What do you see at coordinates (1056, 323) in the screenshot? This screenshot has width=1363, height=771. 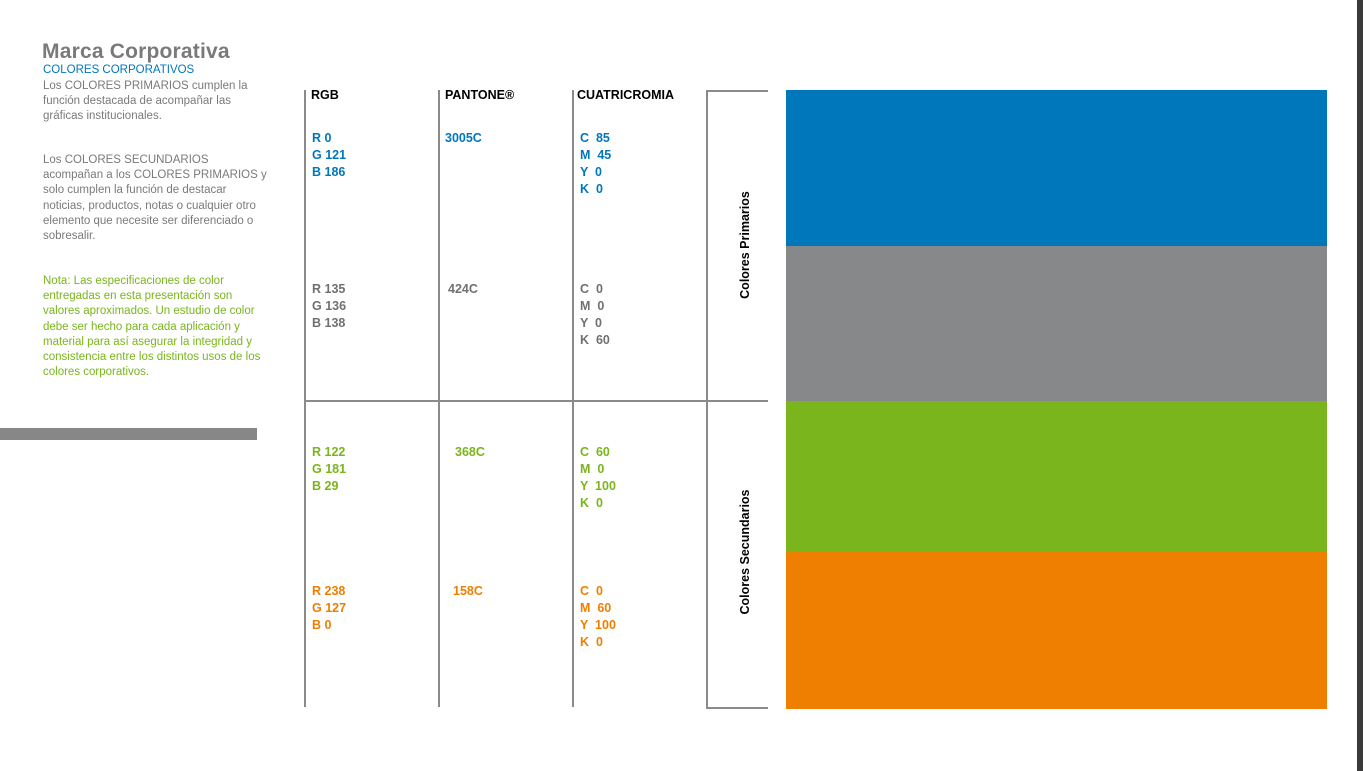 I see `color-swatch-gray` at bounding box center [1056, 323].